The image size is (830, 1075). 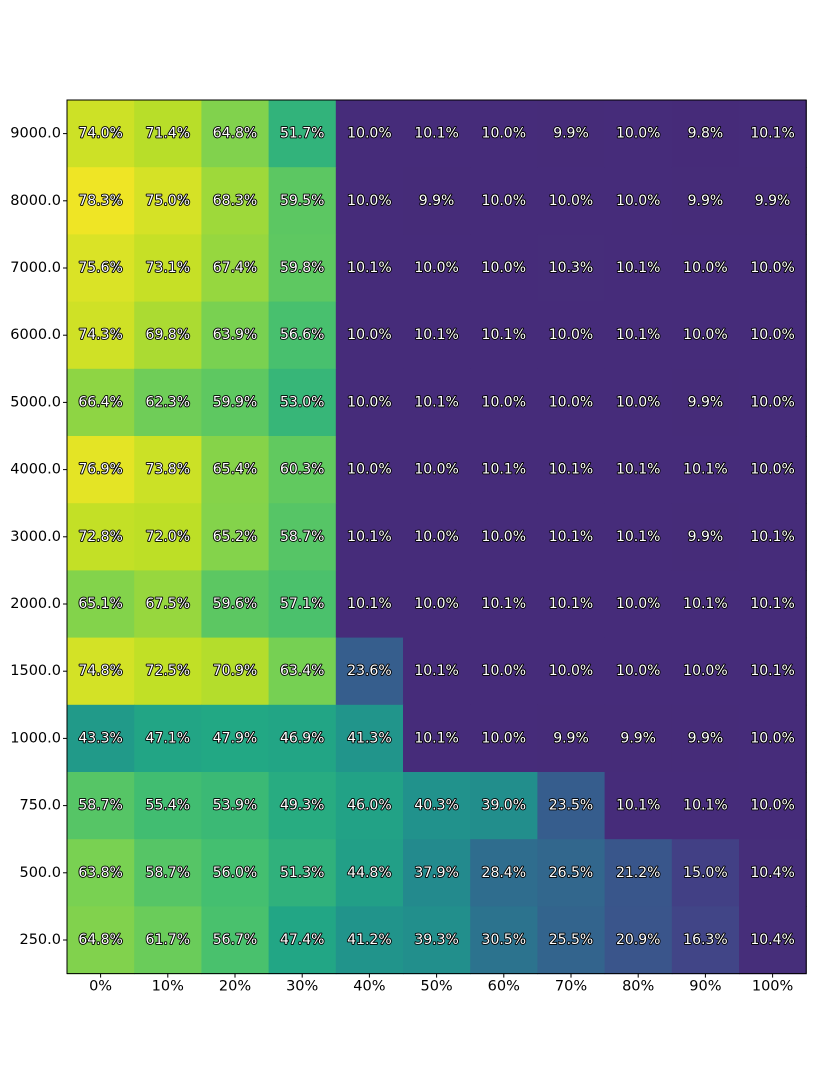 I want to click on cell-value-label: 73.1%, so click(x=168, y=268).